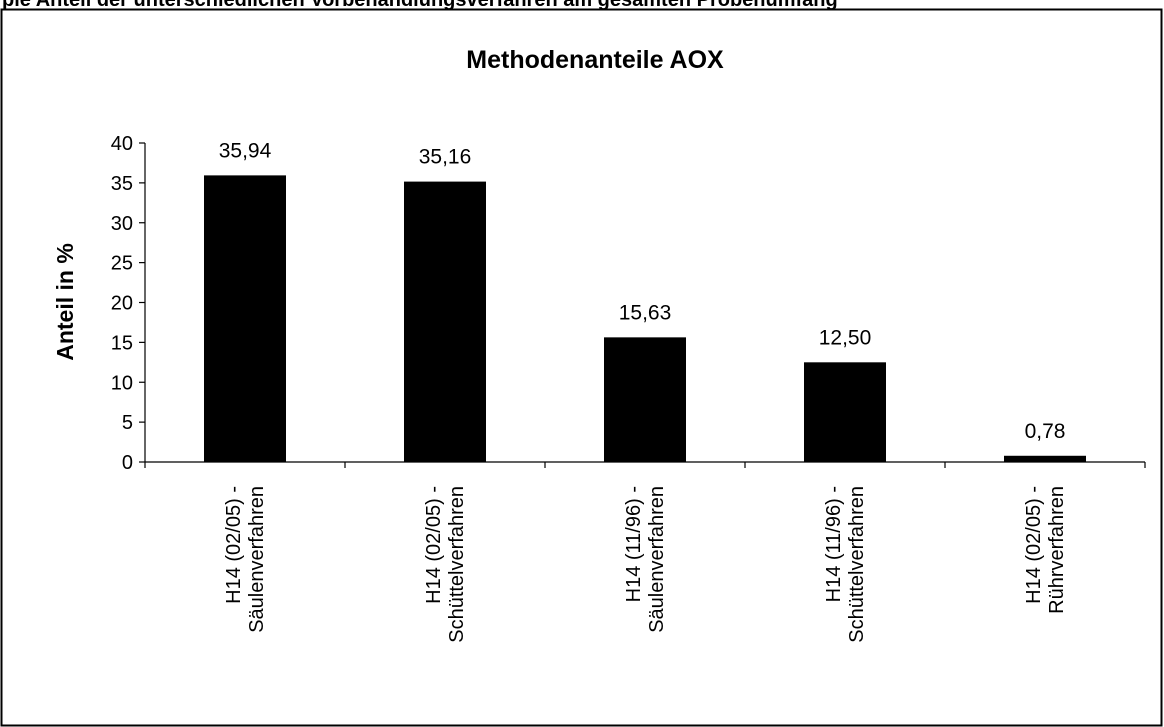  Describe the element at coordinates (122, 184) in the screenshot. I see `y-tick-label: 35` at that location.